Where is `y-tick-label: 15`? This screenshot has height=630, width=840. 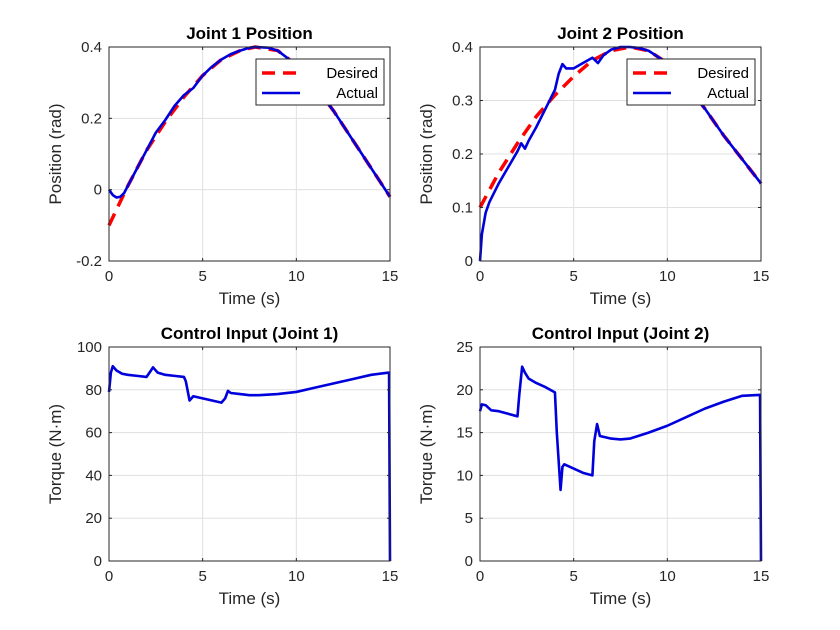 y-tick-label: 15 is located at coordinates (464, 433).